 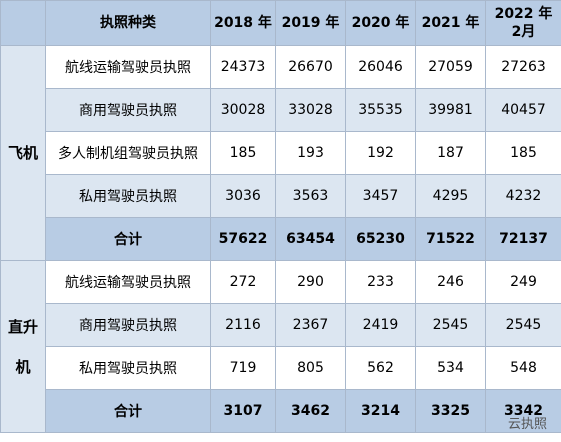 I want to click on header-year: 2021 年, so click(x=450, y=23).